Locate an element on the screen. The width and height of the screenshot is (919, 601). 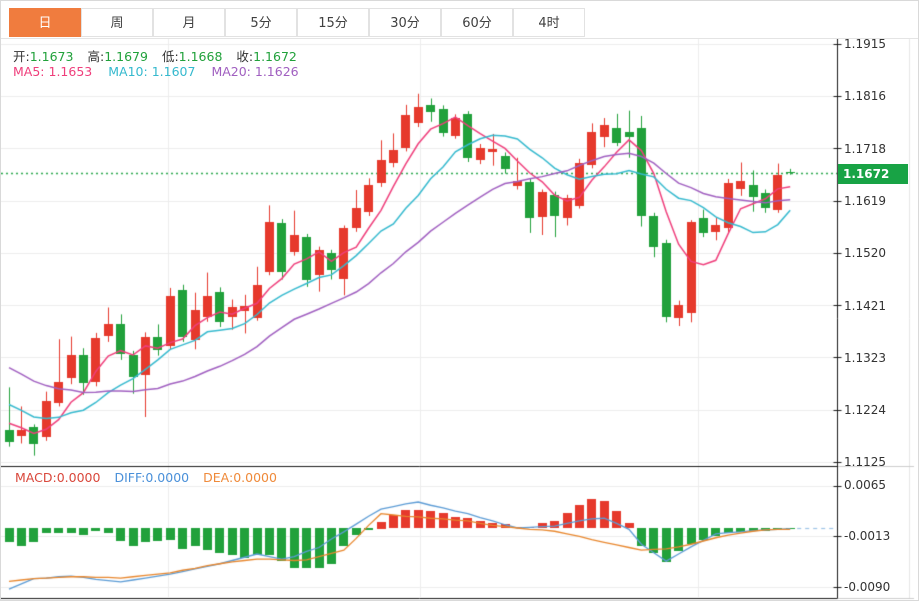
tab-4hour: 4时 is located at coordinates (549, 22).